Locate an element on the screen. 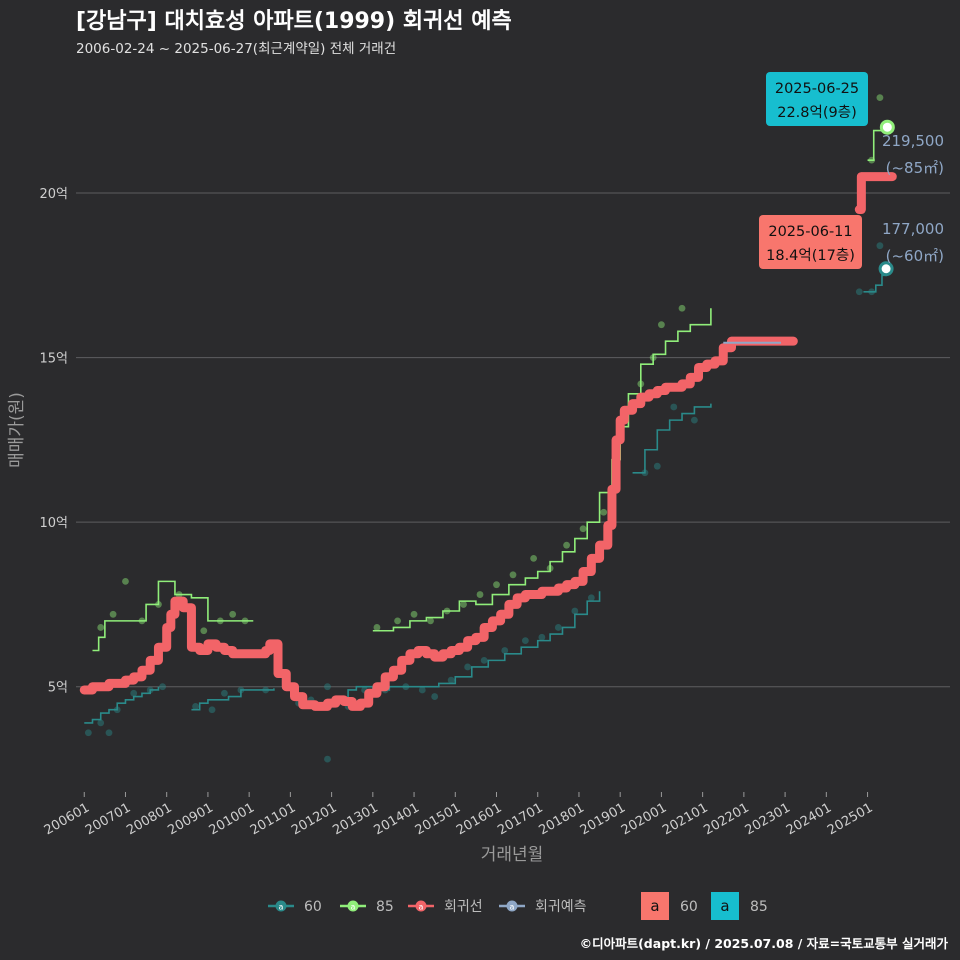 This screenshot has height=960, width=960. legend-glyph-회귀선: a is located at coordinates (421, 907).